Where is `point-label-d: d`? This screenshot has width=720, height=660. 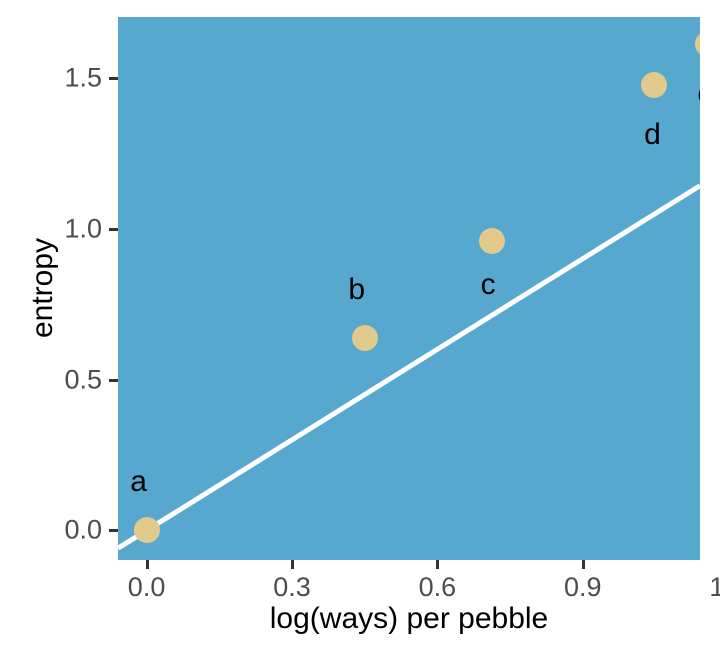
point-label-d: d is located at coordinates (652, 134).